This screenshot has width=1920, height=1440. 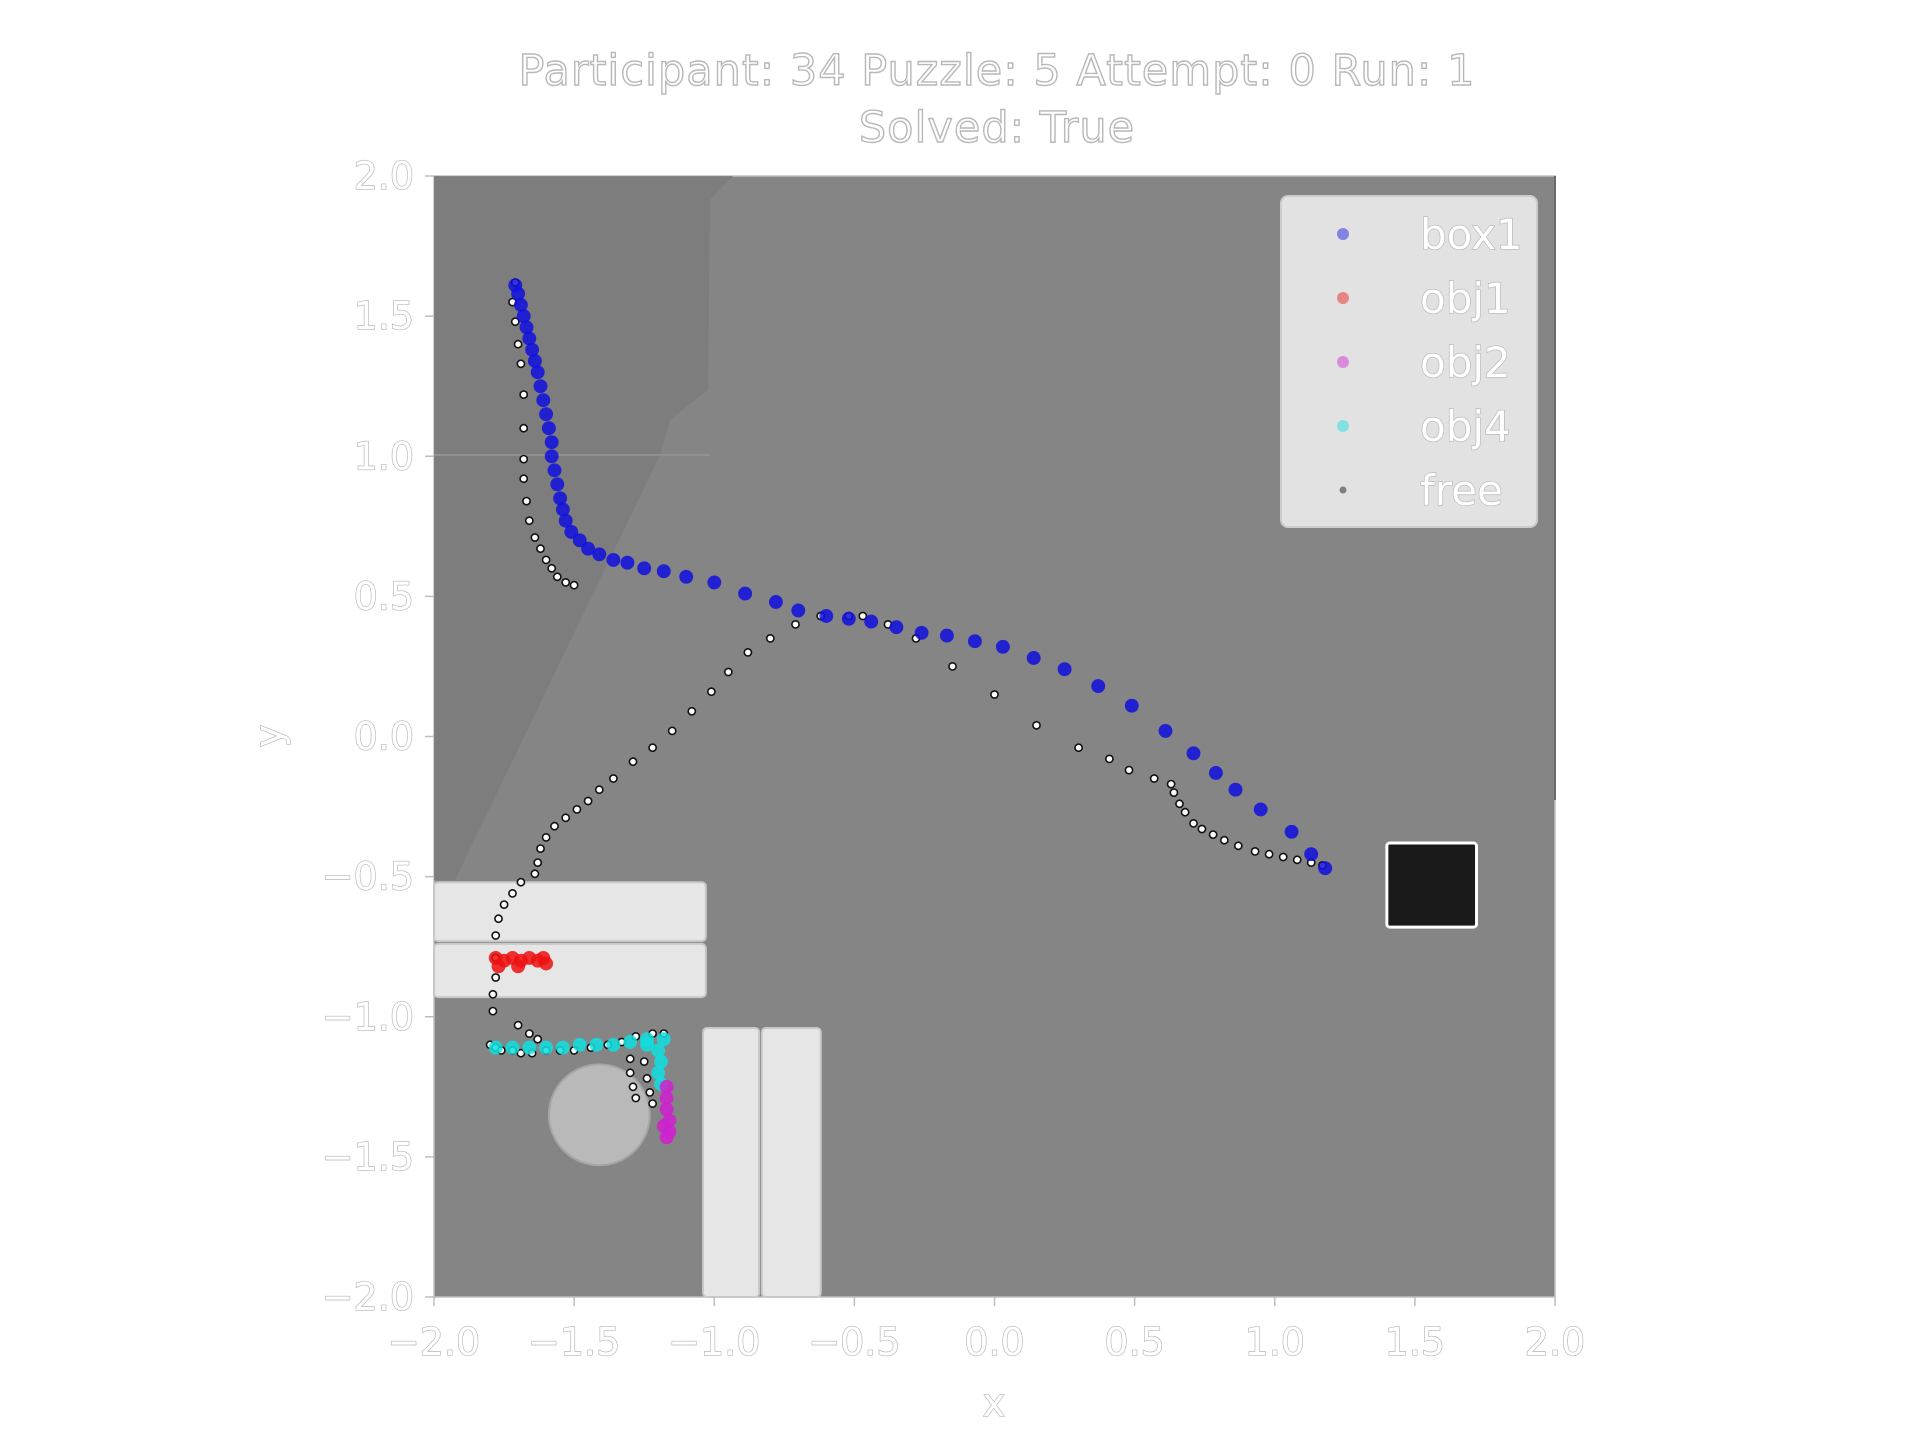 What do you see at coordinates (384, 316) in the screenshot?
I see `y-tick-label-1: 1.5` at bounding box center [384, 316].